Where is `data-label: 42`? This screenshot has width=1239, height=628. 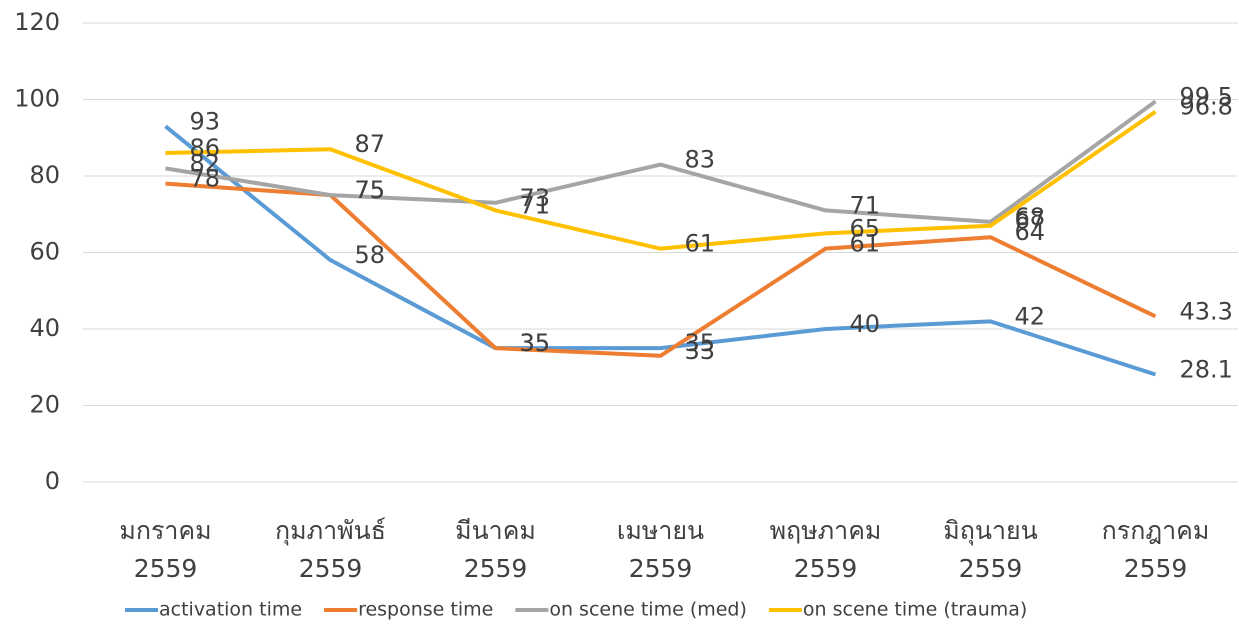 data-label: 42 is located at coordinates (1030, 316).